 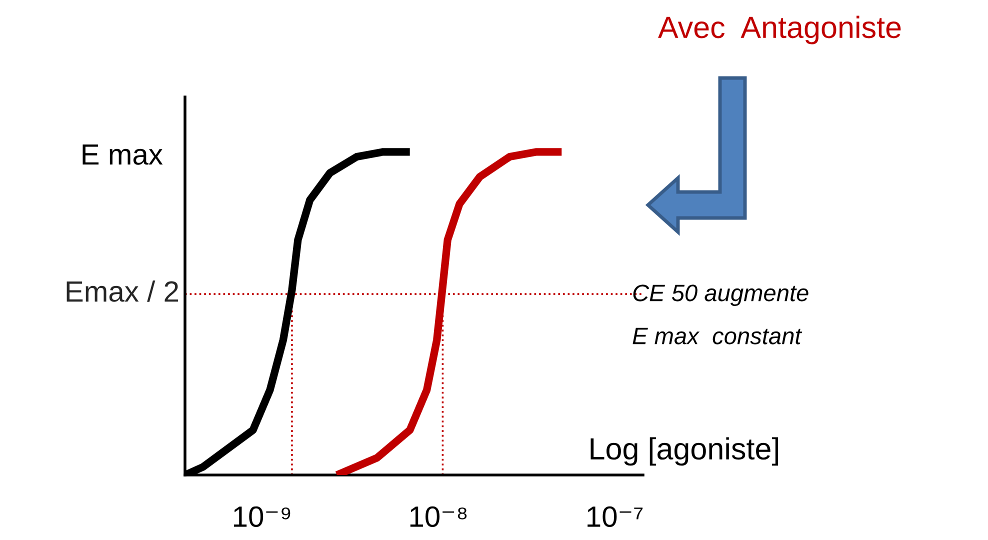 I want to click on x-tick-label: 10⁻⁹, so click(x=262, y=516).